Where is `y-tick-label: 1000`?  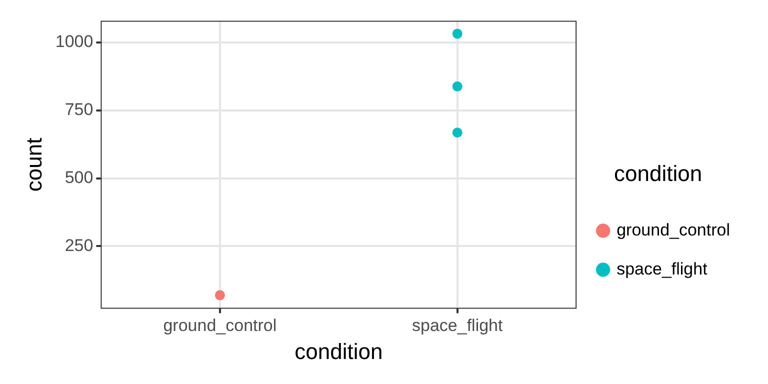
y-tick-label: 1000 is located at coordinates (74, 42).